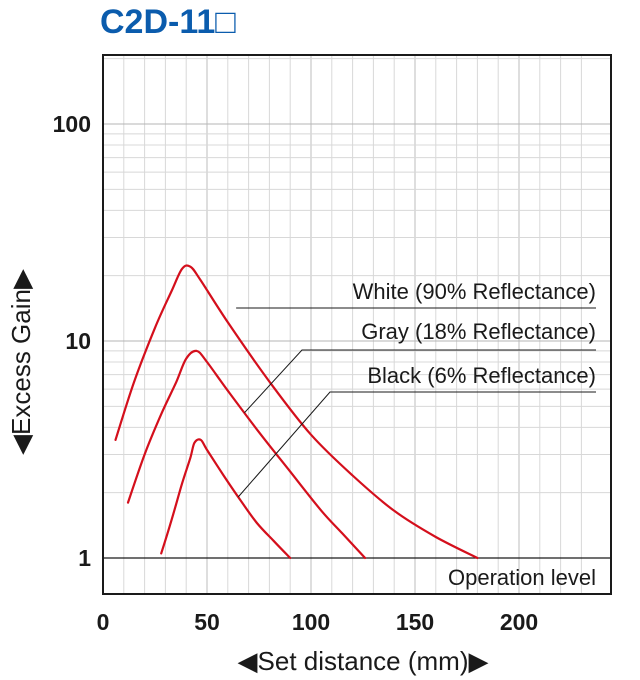 The height and width of the screenshot is (680, 640). I want to click on y-tick-label: 1, so click(84, 558).